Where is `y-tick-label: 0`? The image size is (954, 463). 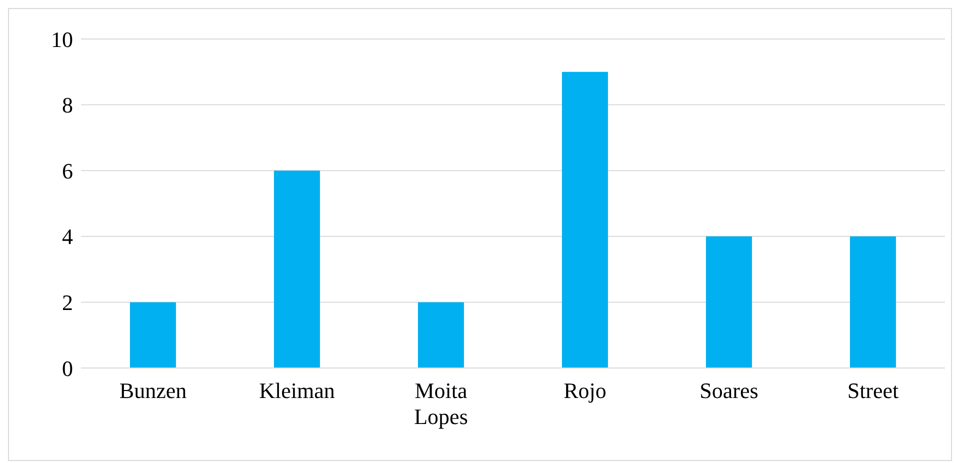
y-tick-label: 0 is located at coordinates (67, 368).